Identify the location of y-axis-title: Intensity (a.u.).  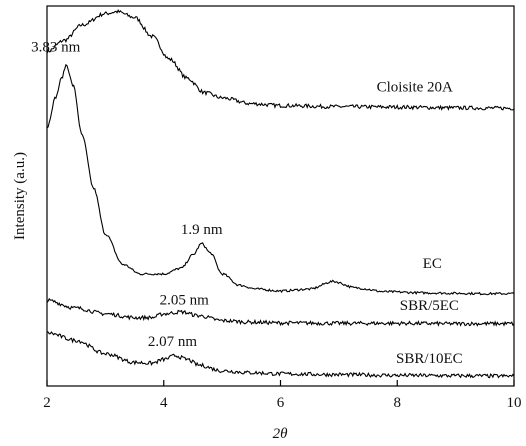
(20, 196).